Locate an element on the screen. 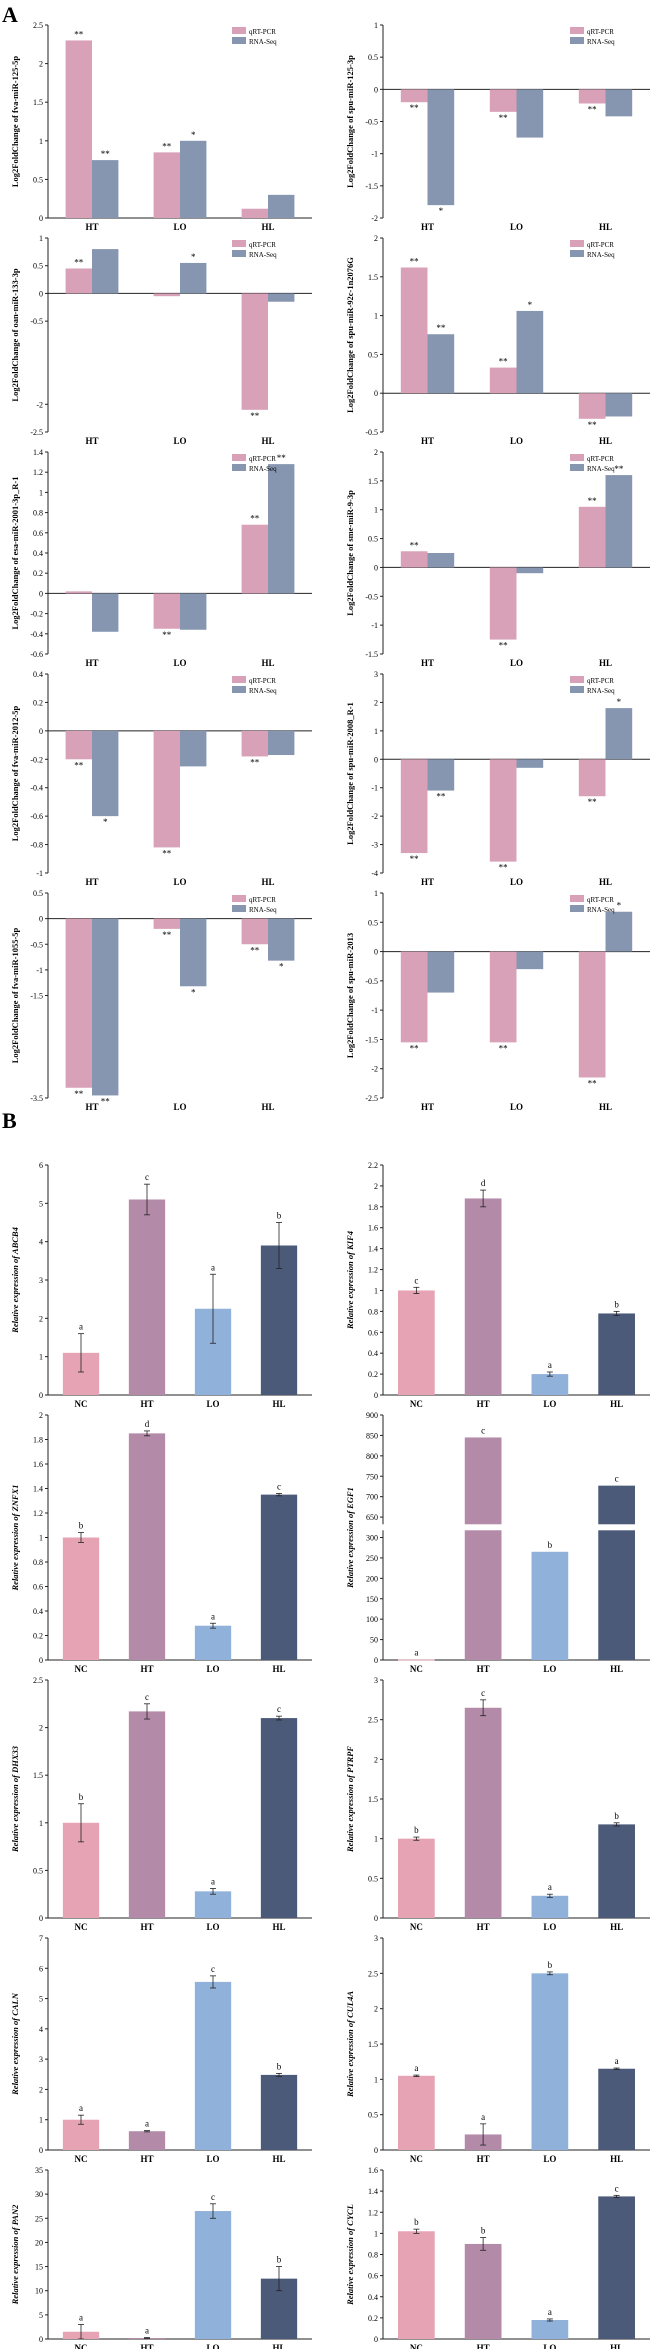 This screenshot has width=669, height=2349. y-tick-label: -1 is located at coordinates (374, 154).